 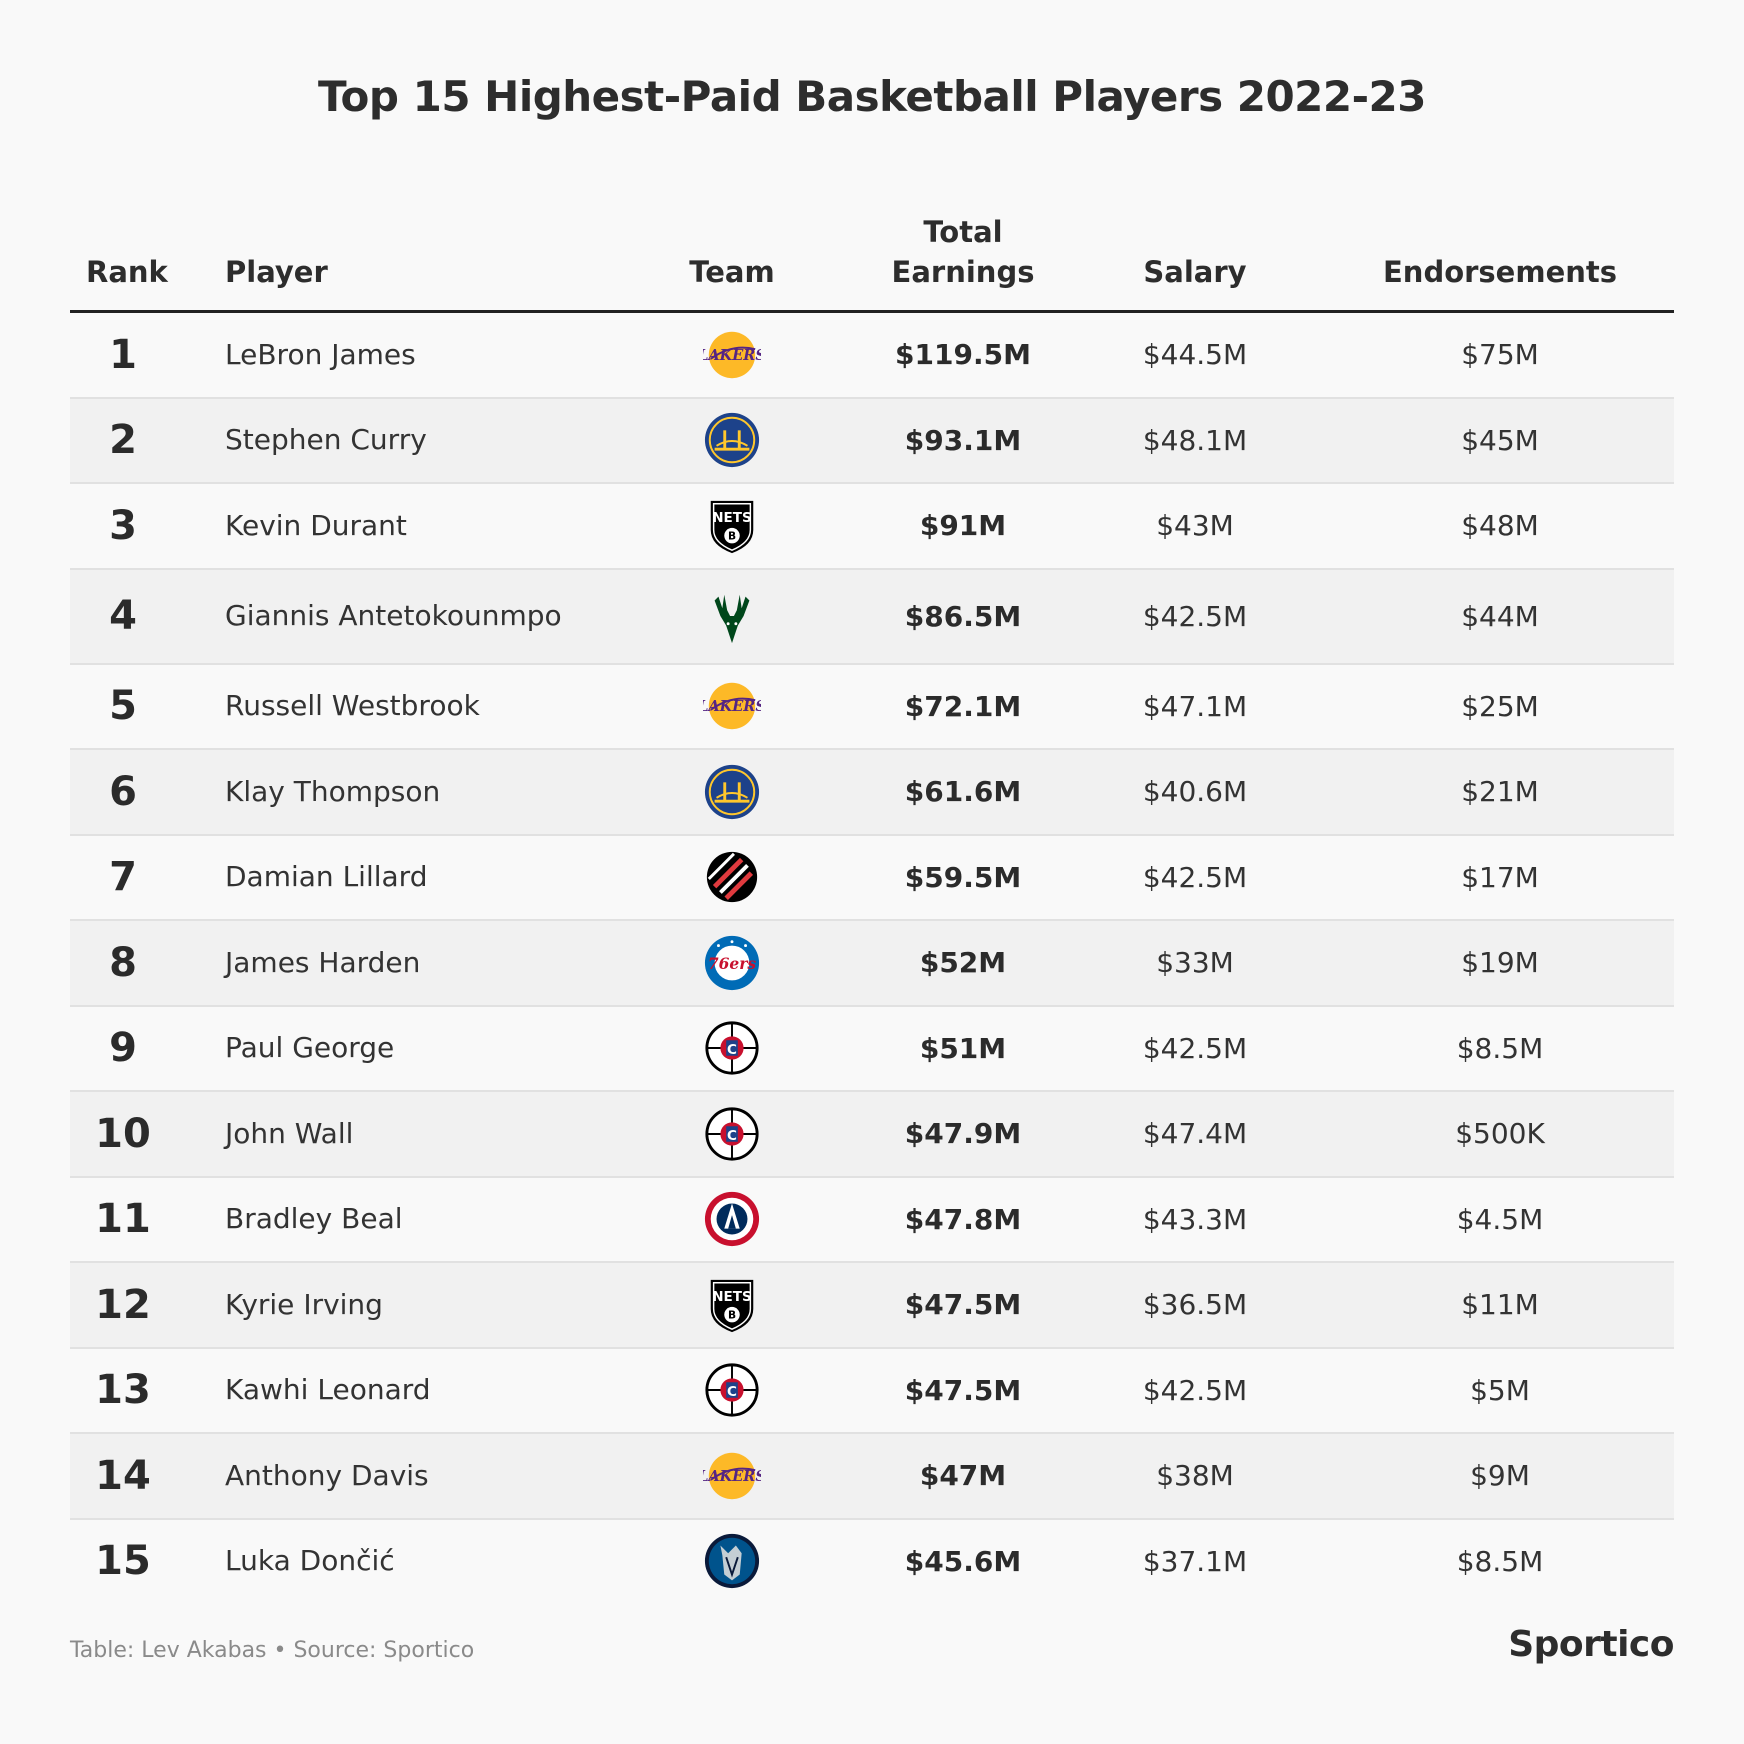 I want to click on player-cell: Luka Dončić, so click(x=310, y=1561).